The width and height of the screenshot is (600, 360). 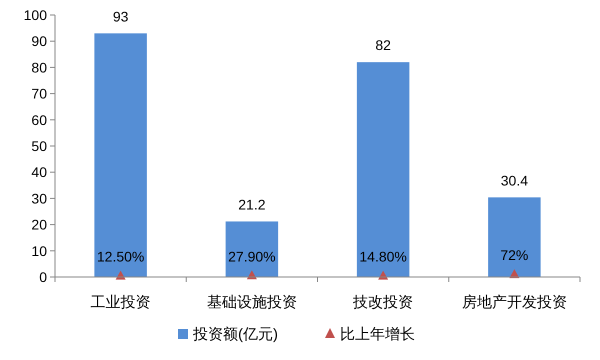 I want to click on xtick: 工业投资, so click(x=120, y=302).